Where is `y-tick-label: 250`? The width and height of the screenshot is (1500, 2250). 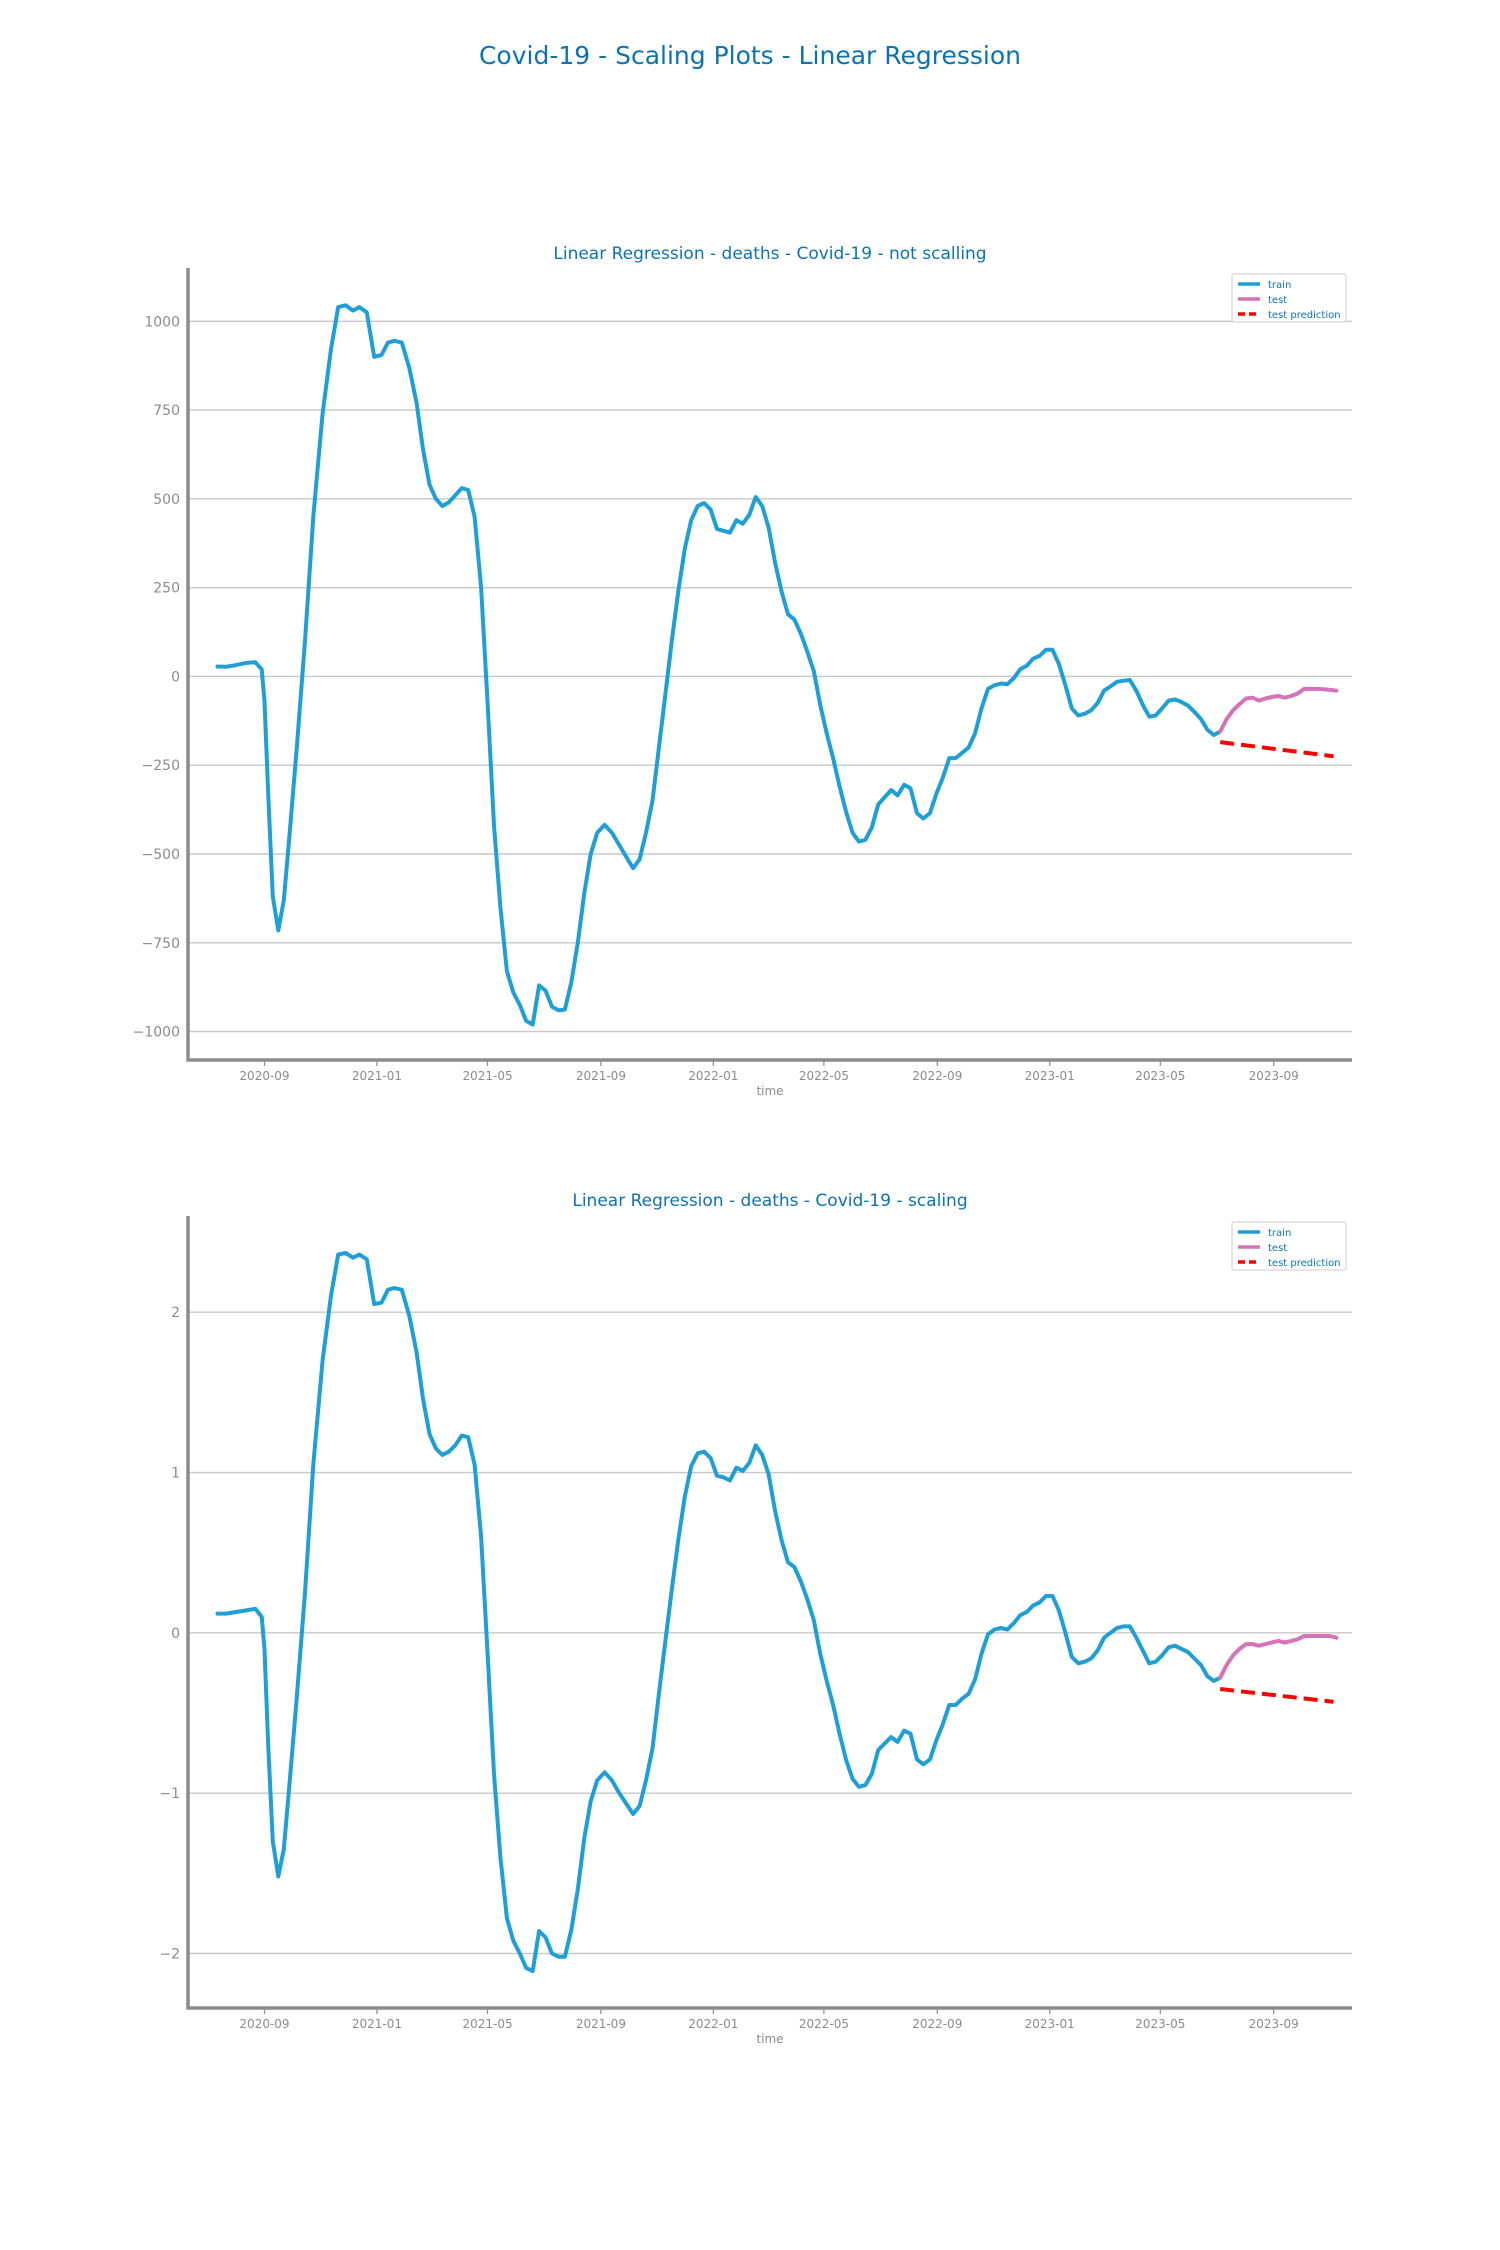
y-tick-label: 250 is located at coordinates (166, 589).